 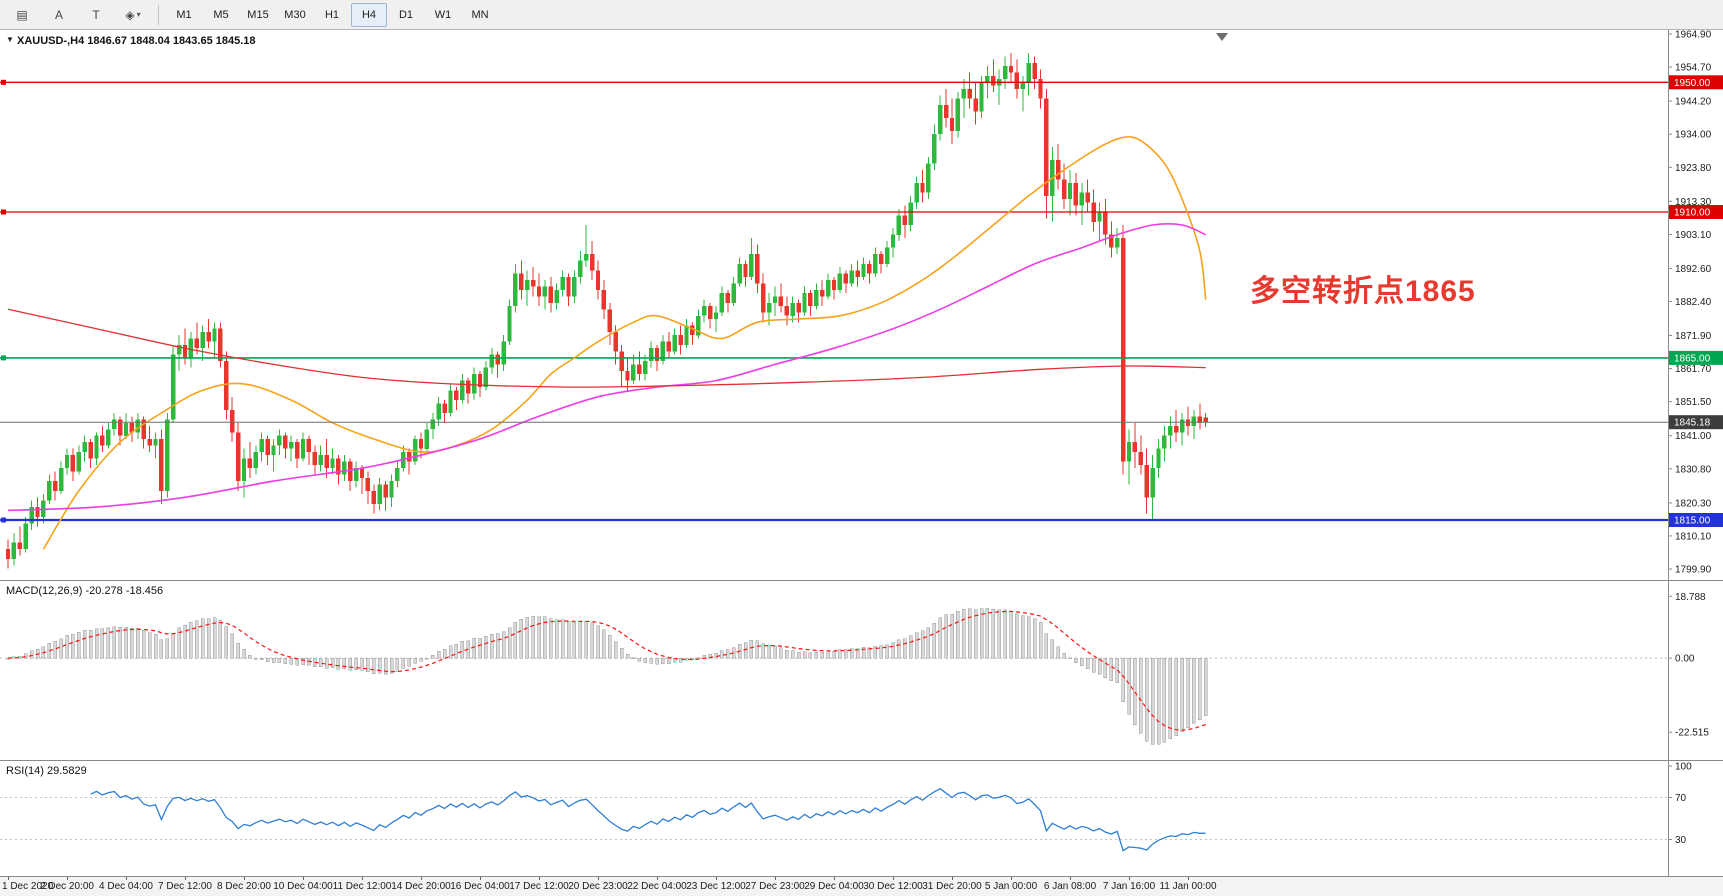 I want to click on ma-red-slow, so click(x=606, y=348).